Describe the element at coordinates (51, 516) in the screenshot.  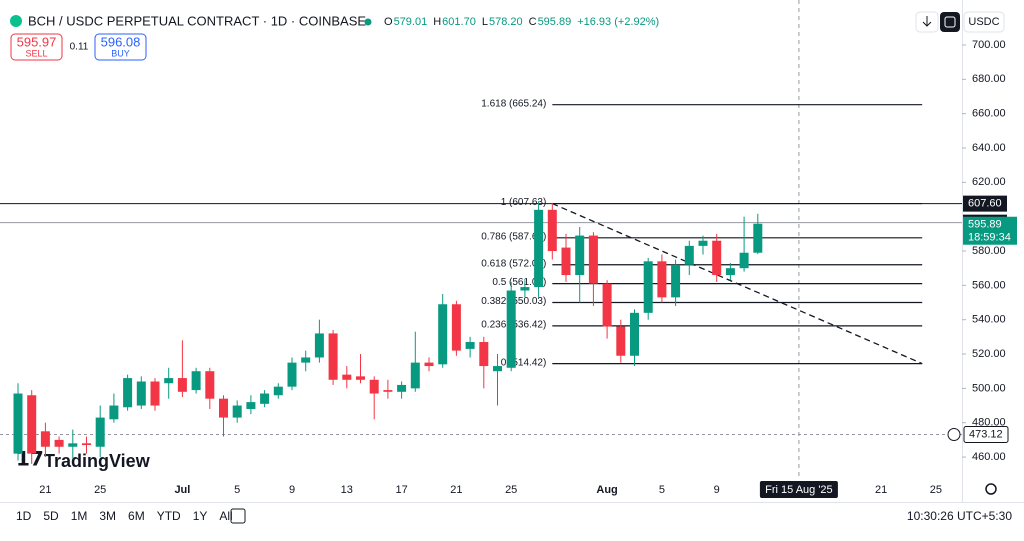
I see `range-button: 5D` at that location.